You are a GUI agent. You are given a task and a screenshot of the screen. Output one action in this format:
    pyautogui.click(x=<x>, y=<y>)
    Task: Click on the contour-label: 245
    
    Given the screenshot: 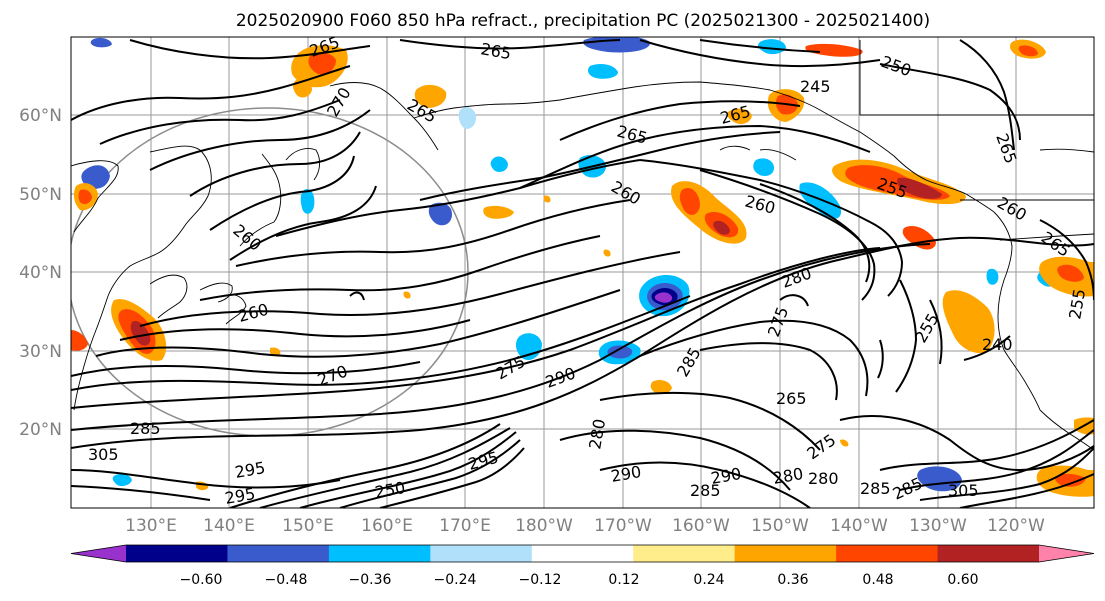 What is the action you would take?
    pyautogui.click(x=815, y=86)
    